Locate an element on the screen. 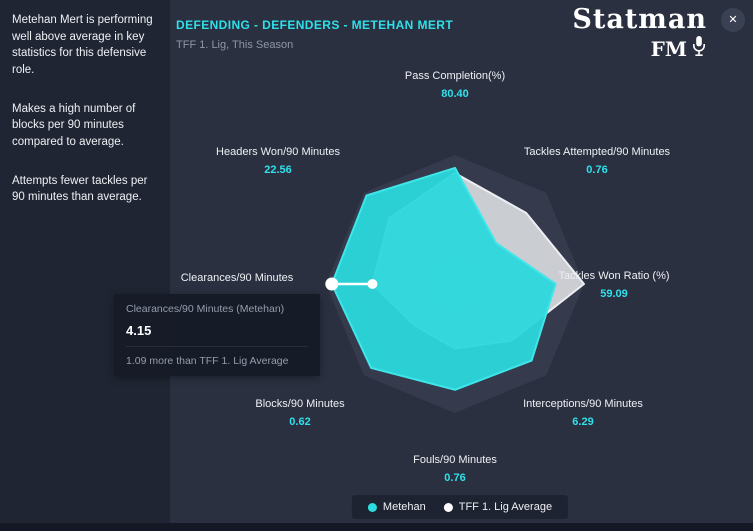  chart-legend: Metehan TFF 1. Lig Average is located at coordinates (460, 507).